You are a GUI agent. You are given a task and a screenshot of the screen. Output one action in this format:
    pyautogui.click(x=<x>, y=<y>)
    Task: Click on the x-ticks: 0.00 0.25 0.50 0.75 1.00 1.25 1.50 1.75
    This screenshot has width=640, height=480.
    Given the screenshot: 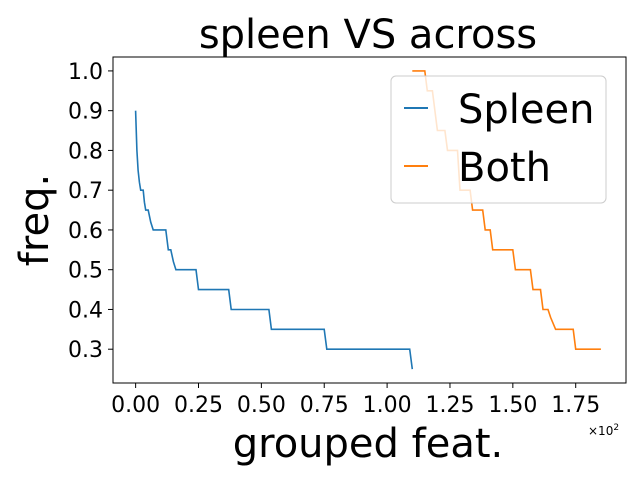 What is the action you would take?
    pyautogui.click(x=355, y=400)
    